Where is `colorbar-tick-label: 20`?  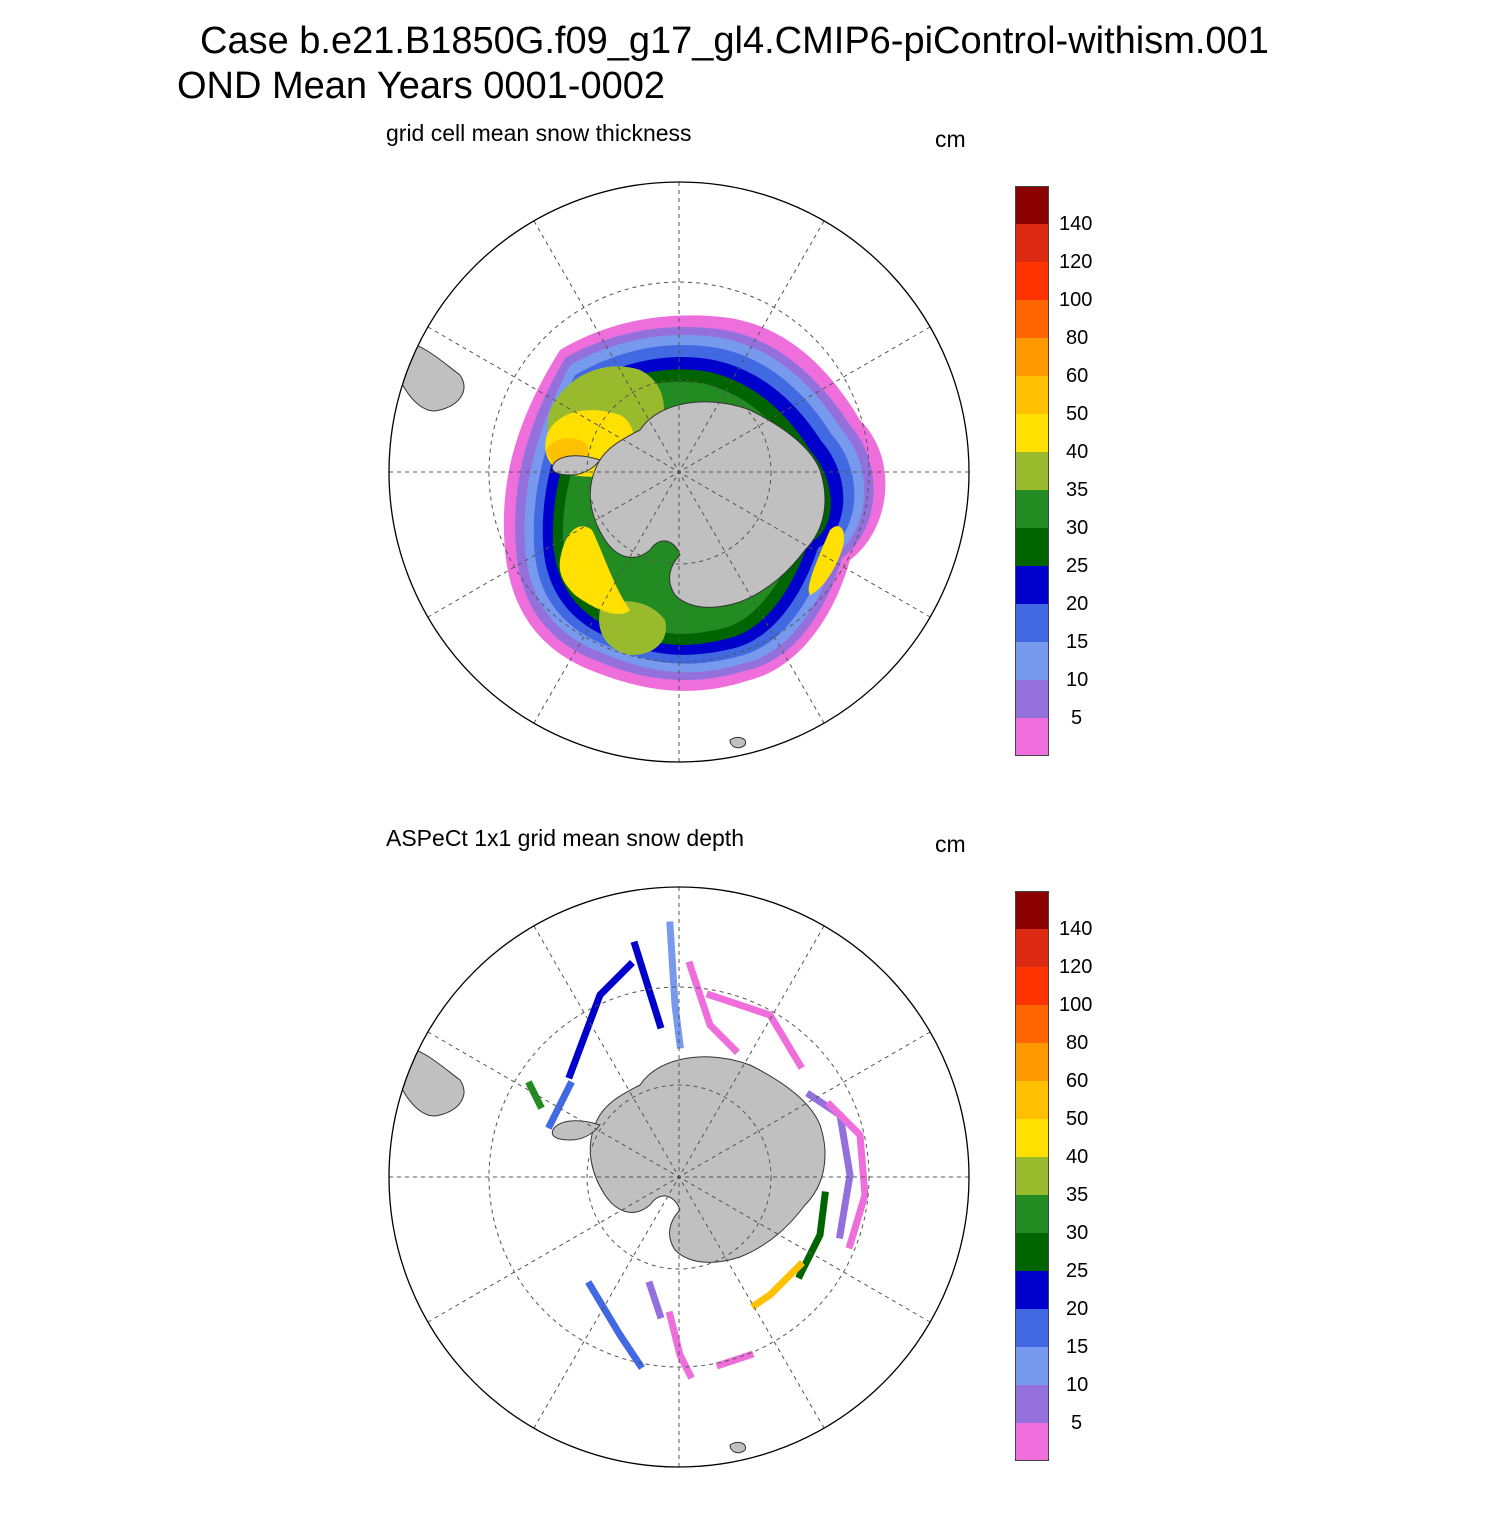
colorbar-tick-label: 20 is located at coordinates (1077, 604).